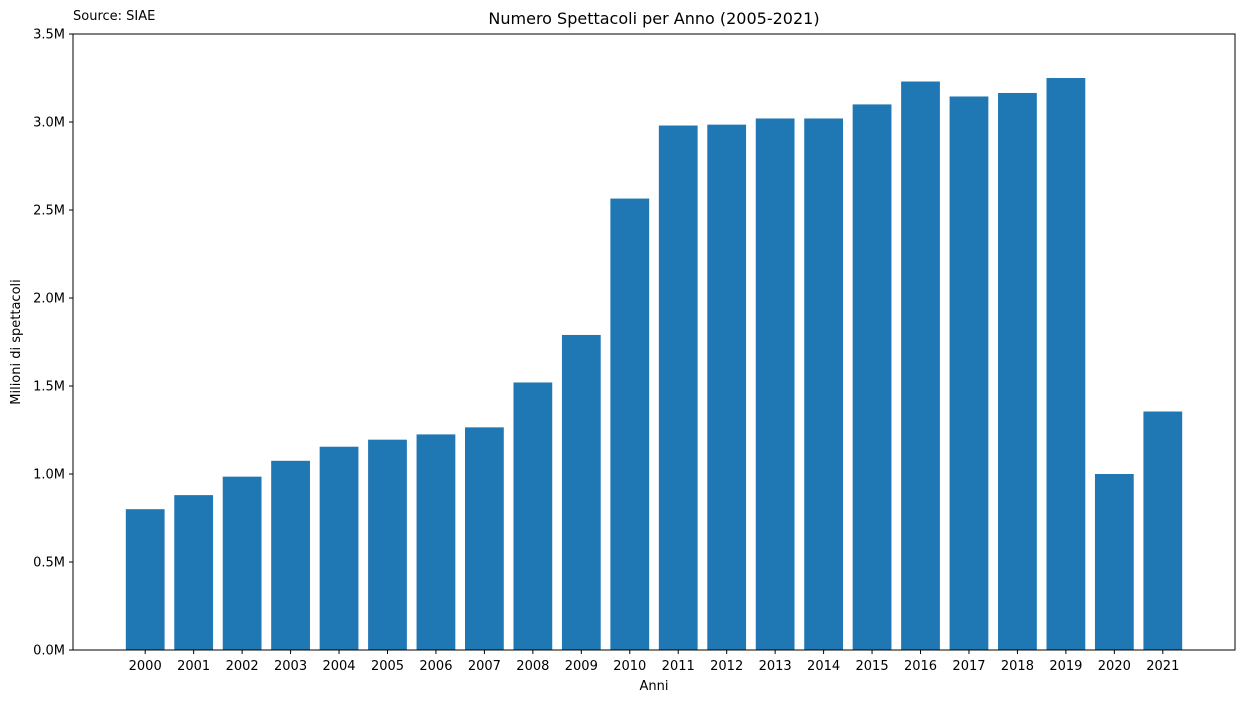  I want to click on bar-2017, so click(969, 373).